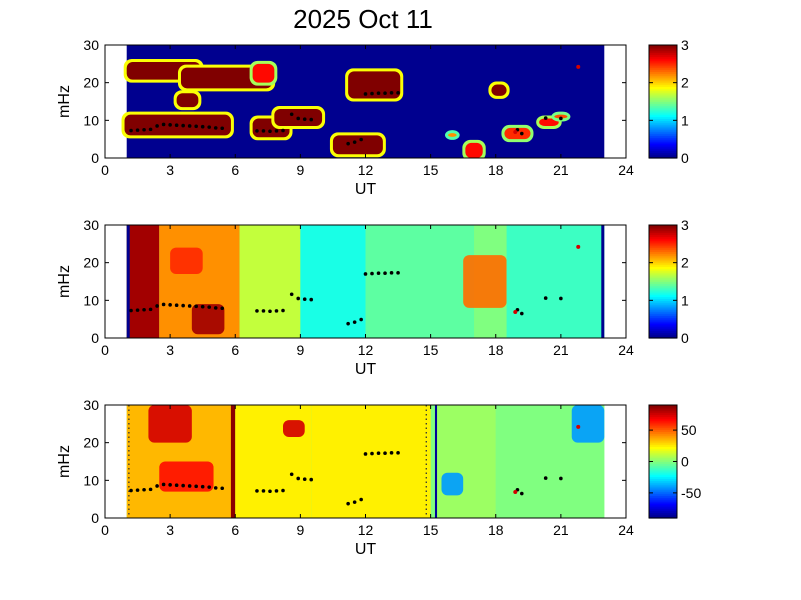 The image size is (801, 600). What do you see at coordinates (105, 350) in the screenshot?
I see `x-tick-label: 0` at bounding box center [105, 350].